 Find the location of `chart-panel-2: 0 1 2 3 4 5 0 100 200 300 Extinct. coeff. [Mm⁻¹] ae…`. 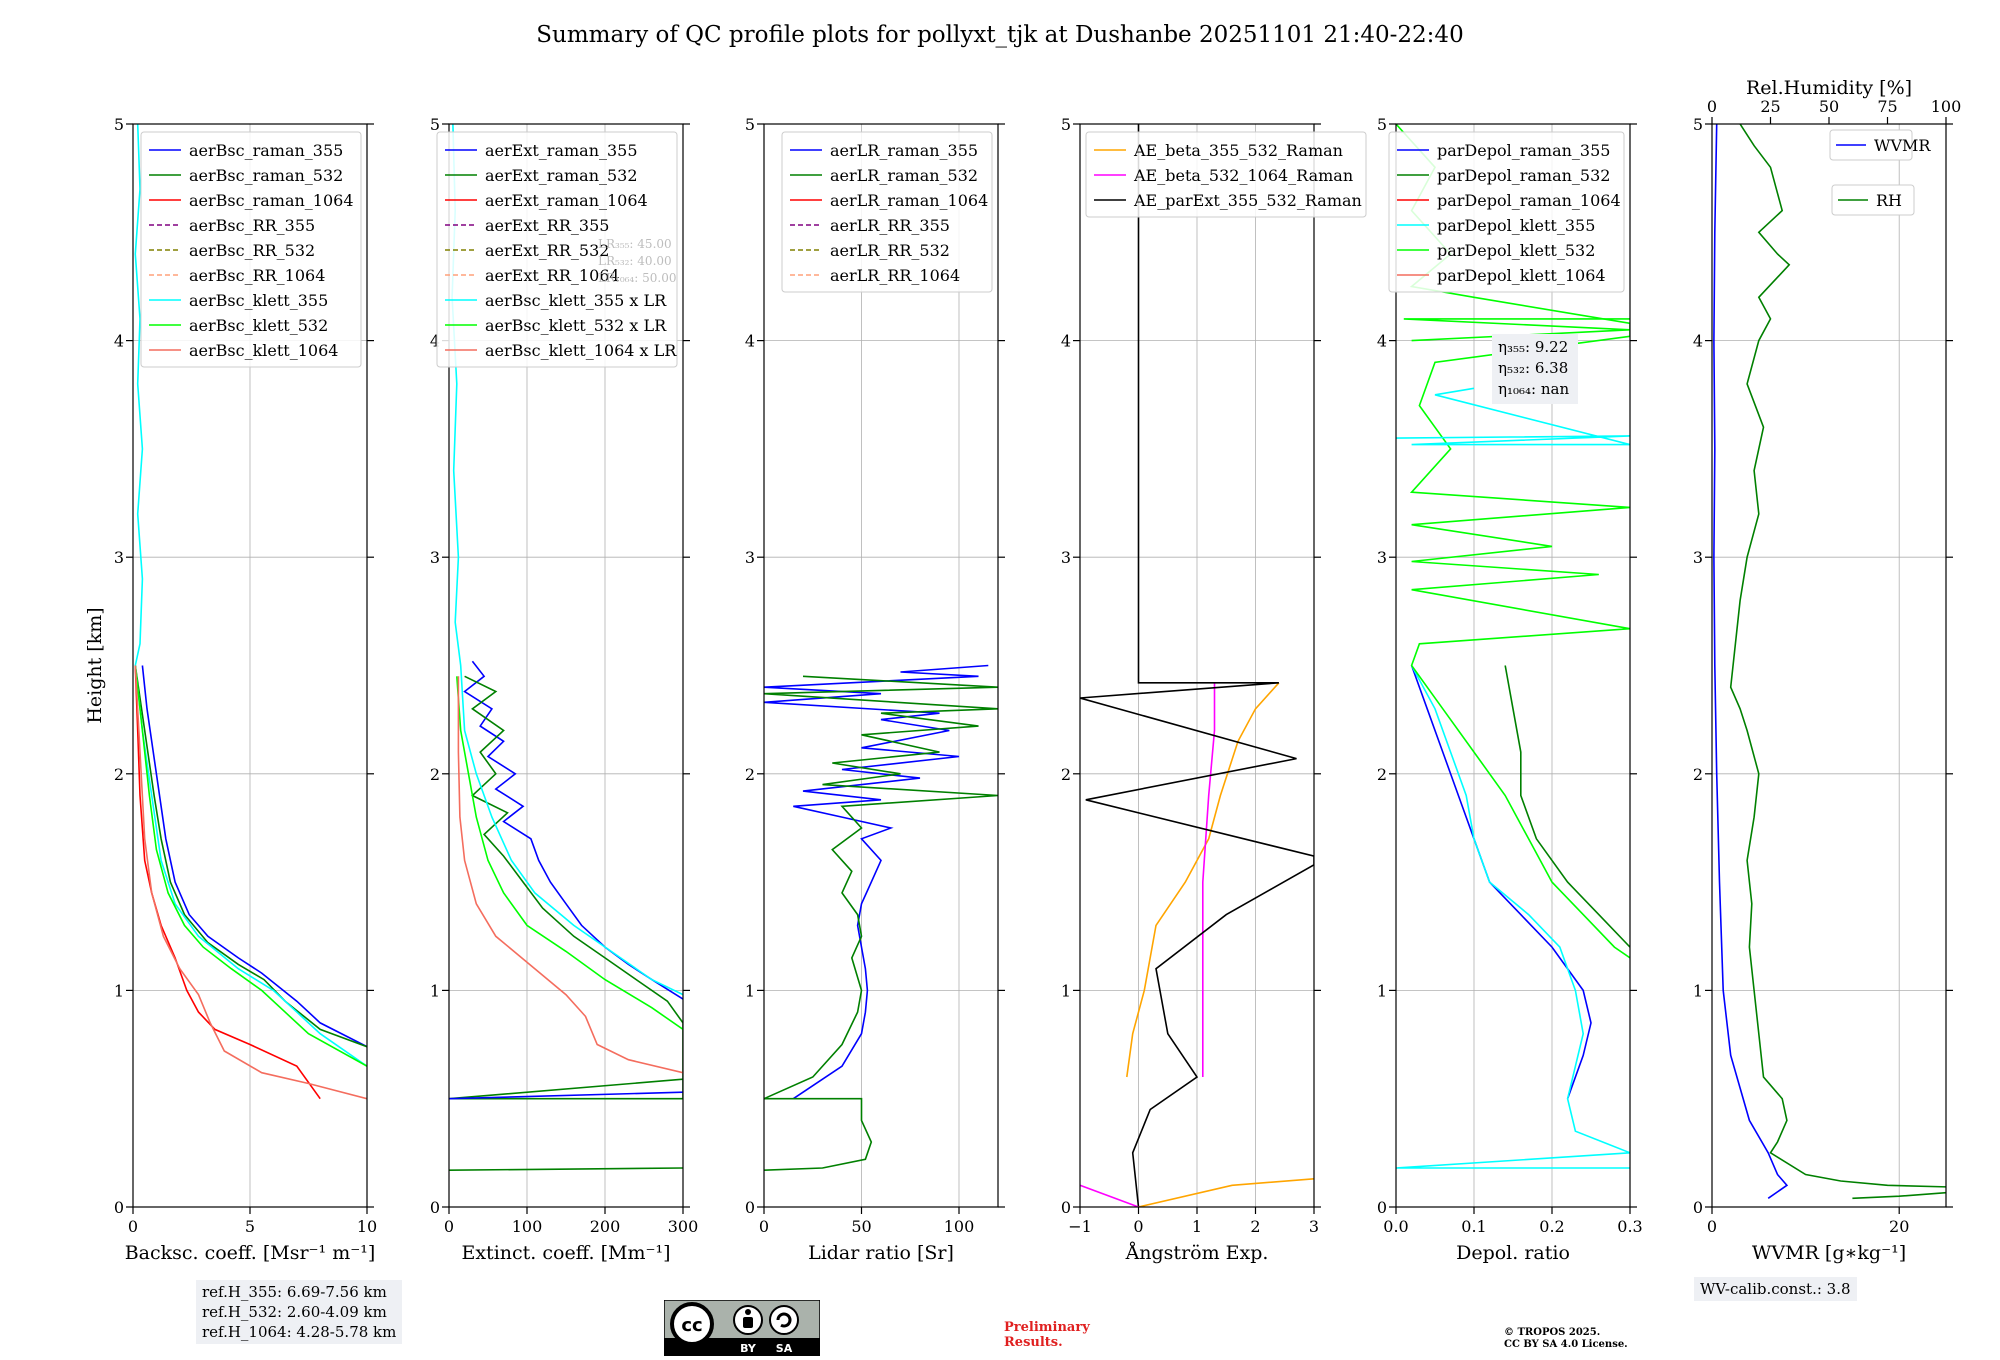

chart-panel-2: 0 1 2 3 4 5 0 100 200 300 Extinct. coeff. [Mm⁻¹] ae… is located at coordinates (564, 689).